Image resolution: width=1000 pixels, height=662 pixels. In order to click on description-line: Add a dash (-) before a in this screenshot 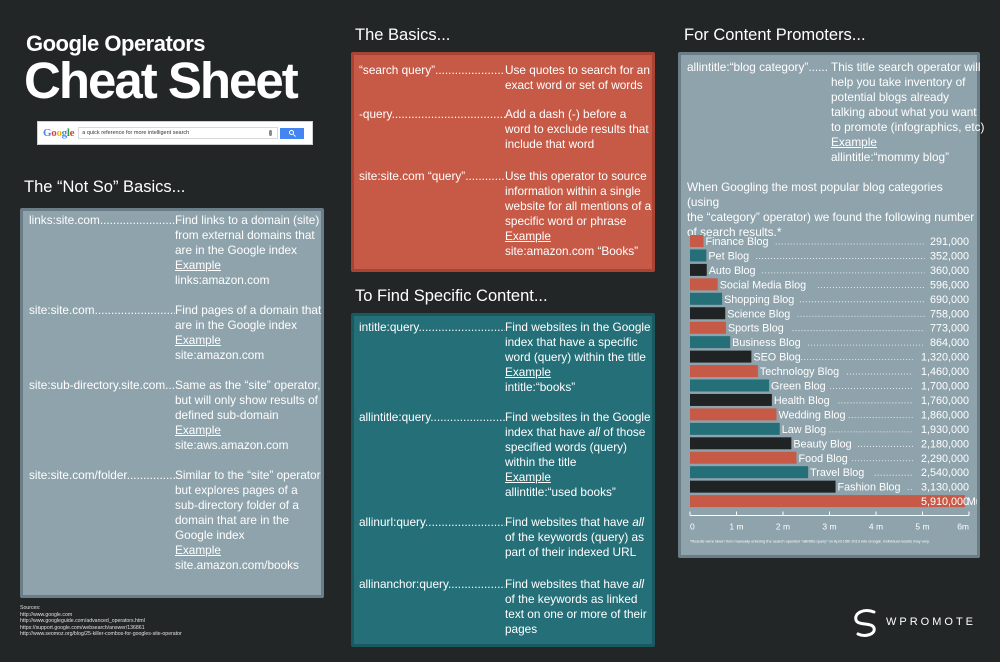, I will do `click(566, 114)`.